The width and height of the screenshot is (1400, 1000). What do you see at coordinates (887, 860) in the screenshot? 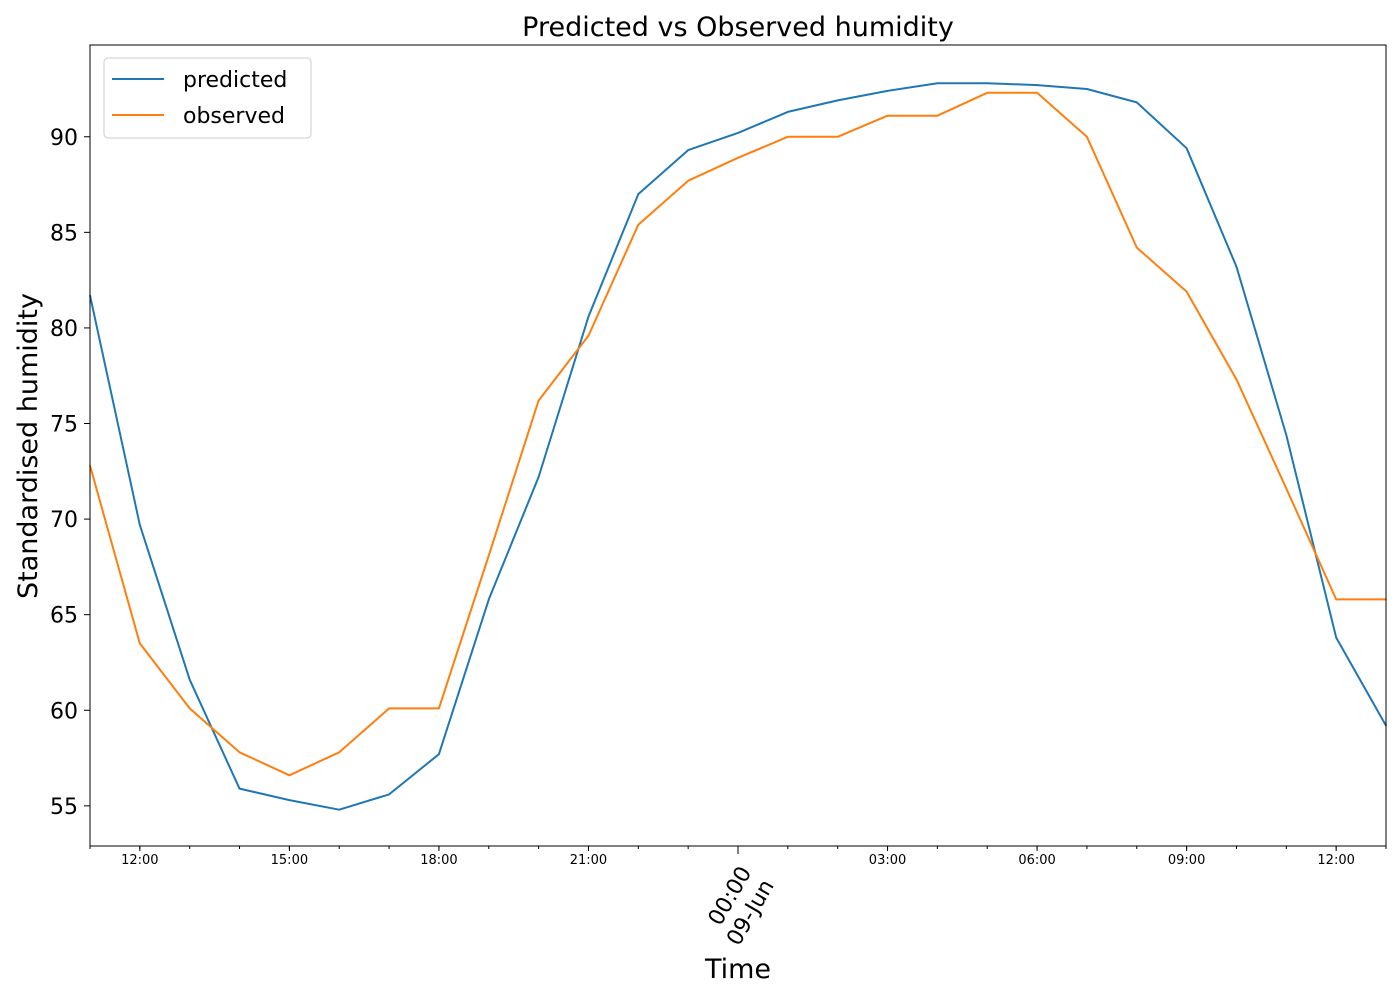
I see `x-tick-label: 03:00` at bounding box center [887, 860].